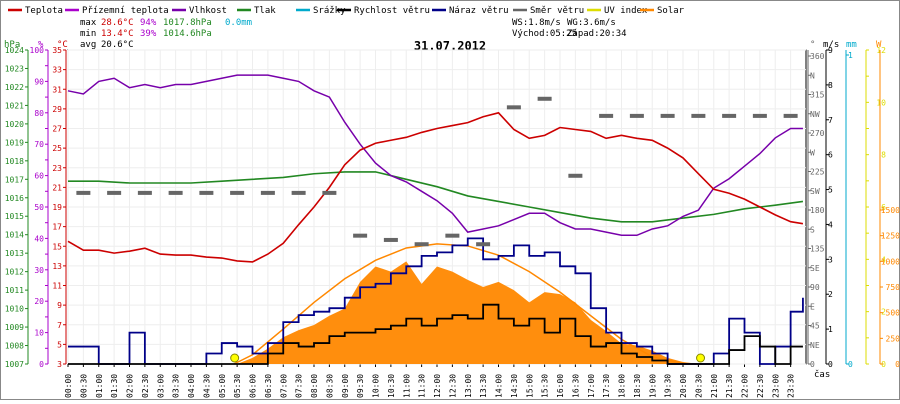  I want to click on wind-speed-tick-label: 3, so click(830, 259).